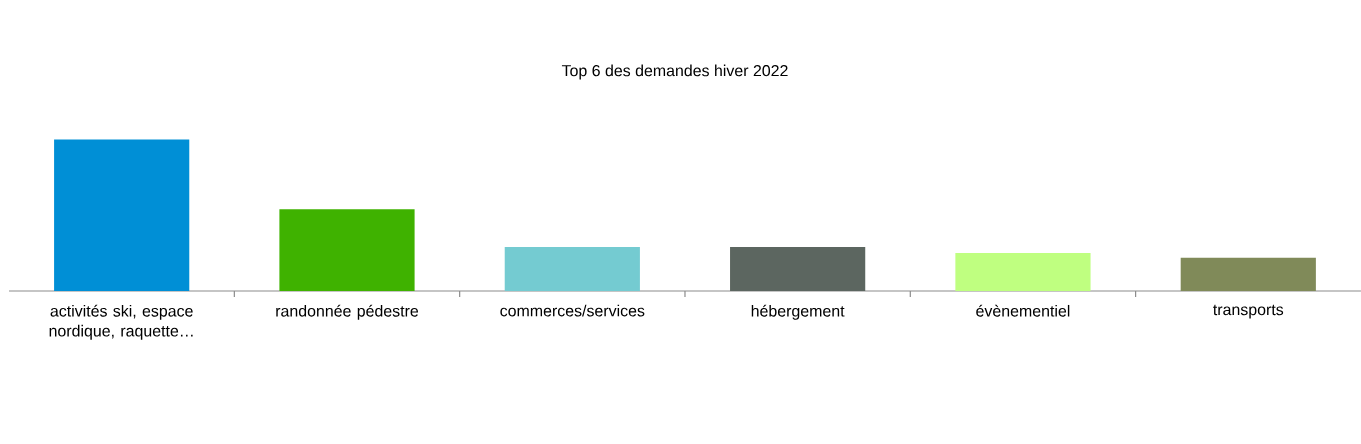  Describe the element at coordinates (674, 72) in the screenshot. I see `chart-title: Top 6 des demandes hiver 2022` at that location.